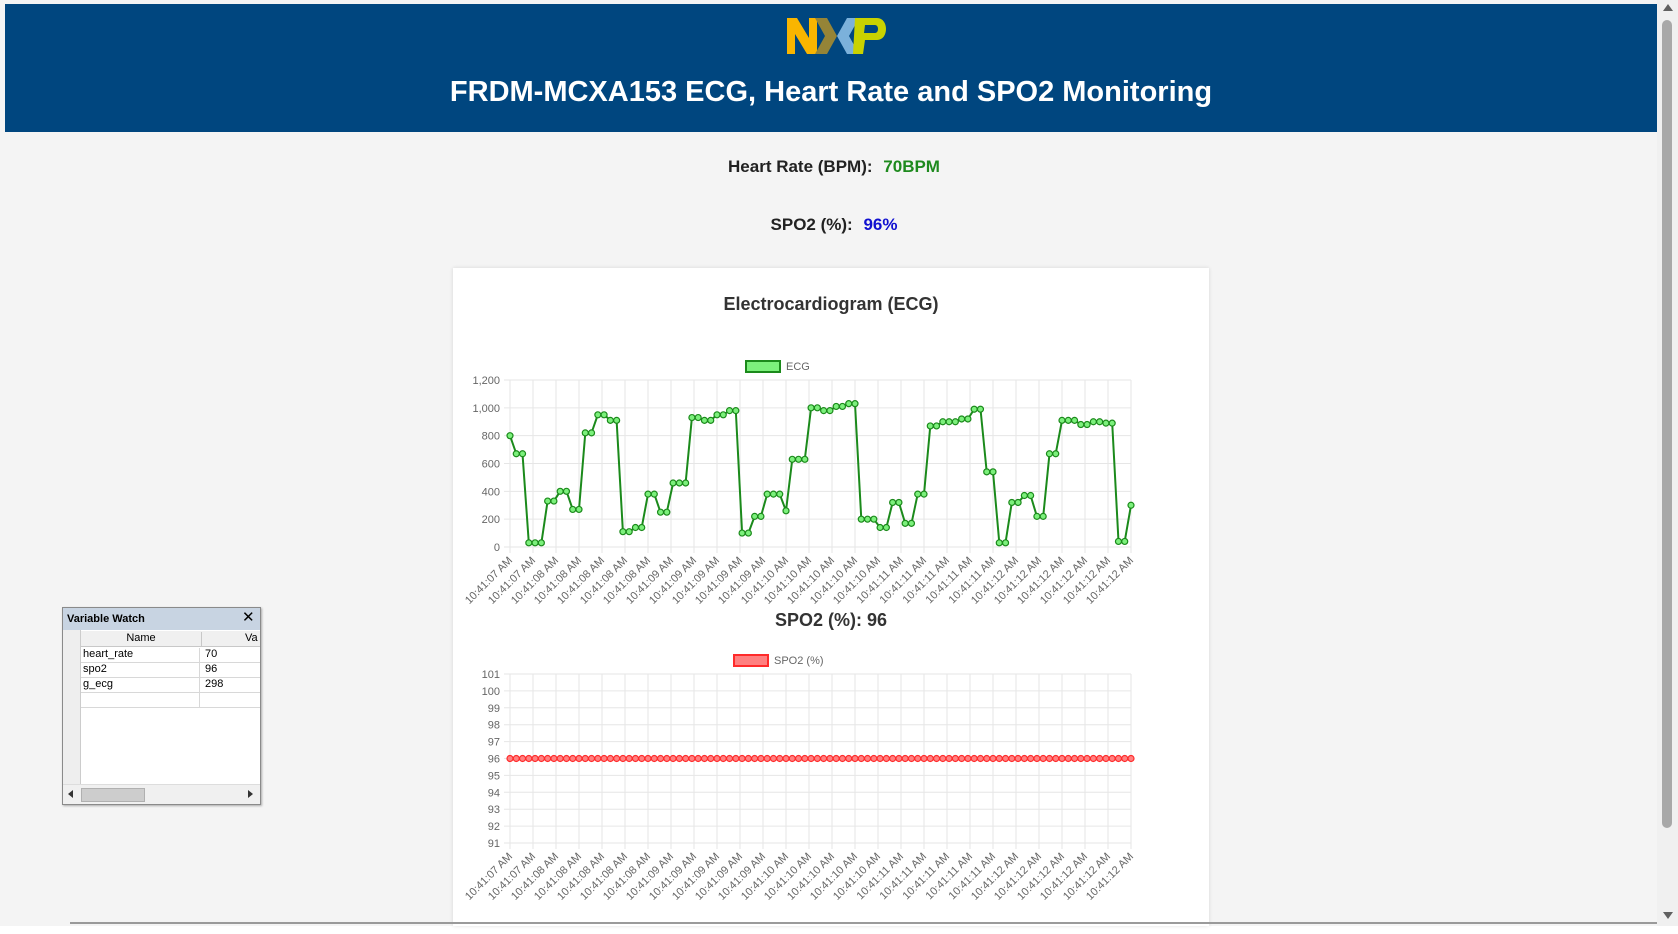  What do you see at coordinates (1668, 7) in the screenshot?
I see `scroll-up-icon` at bounding box center [1668, 7].